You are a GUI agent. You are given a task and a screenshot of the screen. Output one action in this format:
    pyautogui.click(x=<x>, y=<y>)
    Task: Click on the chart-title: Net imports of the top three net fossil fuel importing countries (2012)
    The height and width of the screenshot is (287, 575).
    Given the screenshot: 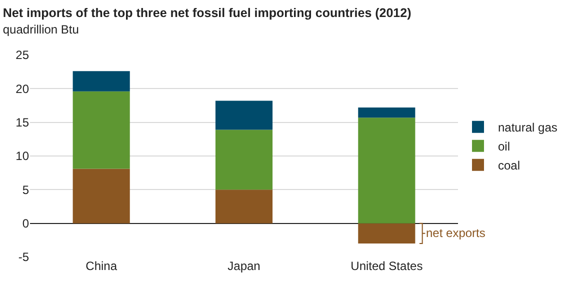 What is the action you would take?
    pyautogui.click(x=207, y=13)
    